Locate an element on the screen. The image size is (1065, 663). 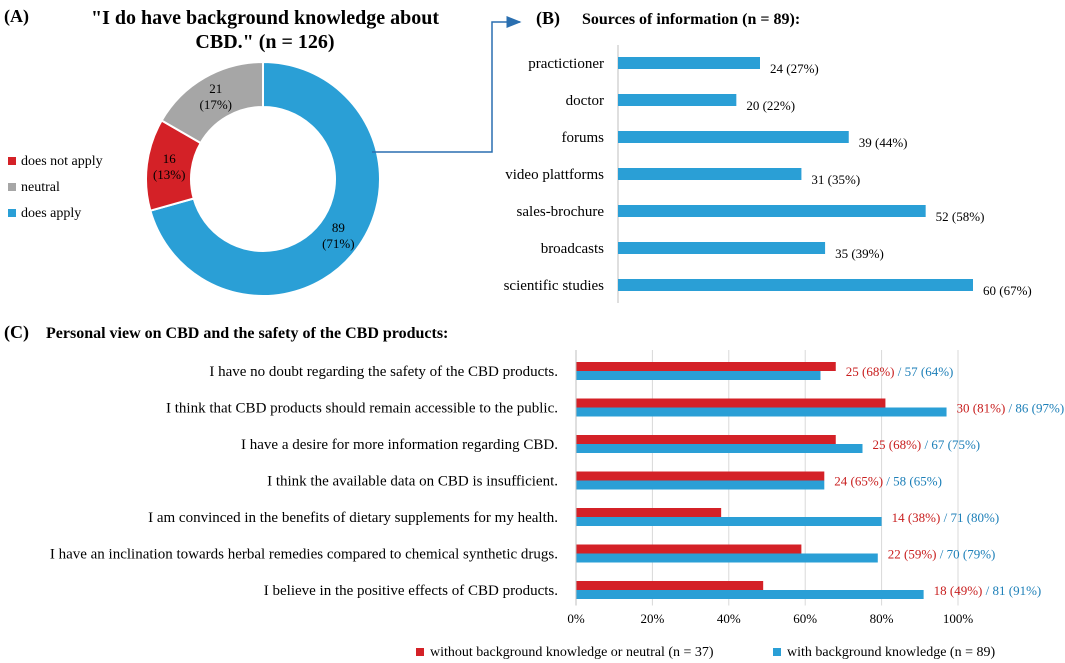
category-label: video plattforms is located at coordinates (554, 175).